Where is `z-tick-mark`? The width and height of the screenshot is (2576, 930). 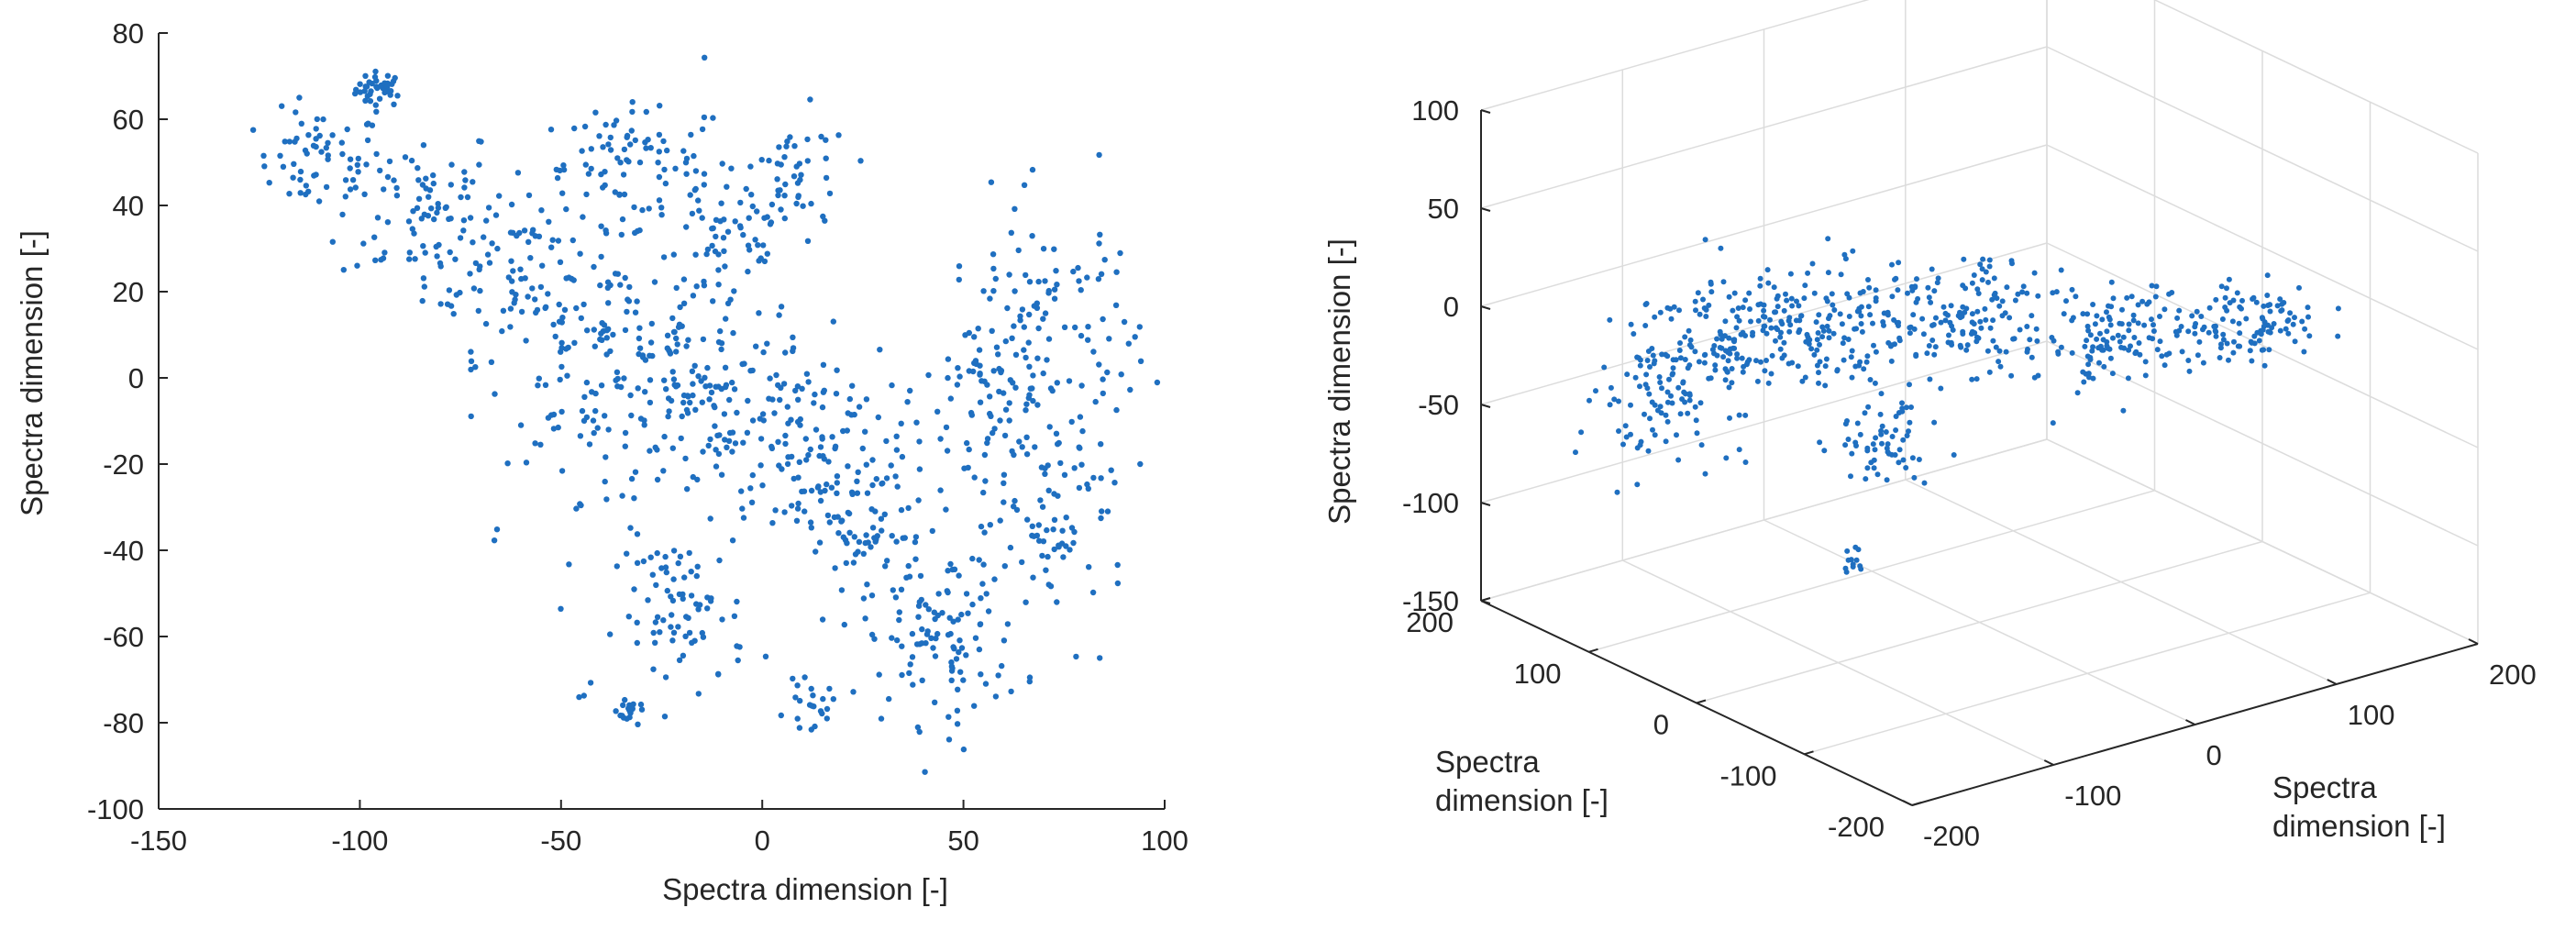
z-tick-mark is located at coordinates (1485, 406).